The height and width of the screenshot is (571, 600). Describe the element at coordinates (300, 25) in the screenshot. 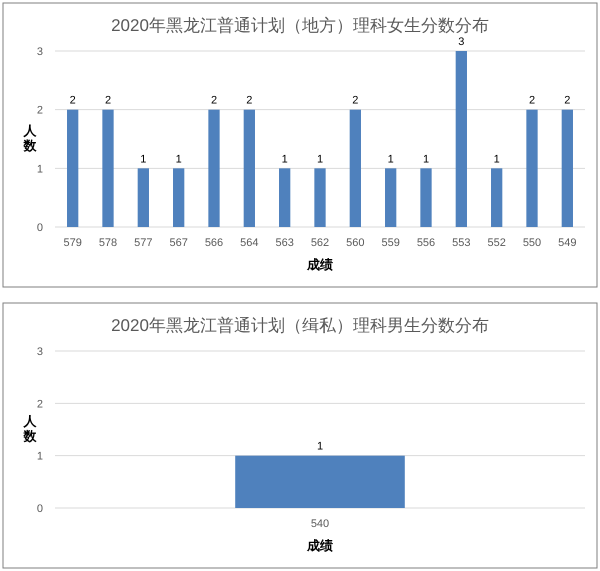

I see `chart-title: 2020年黑龙江普通计划（地方）理科女生分数分布` at that location.